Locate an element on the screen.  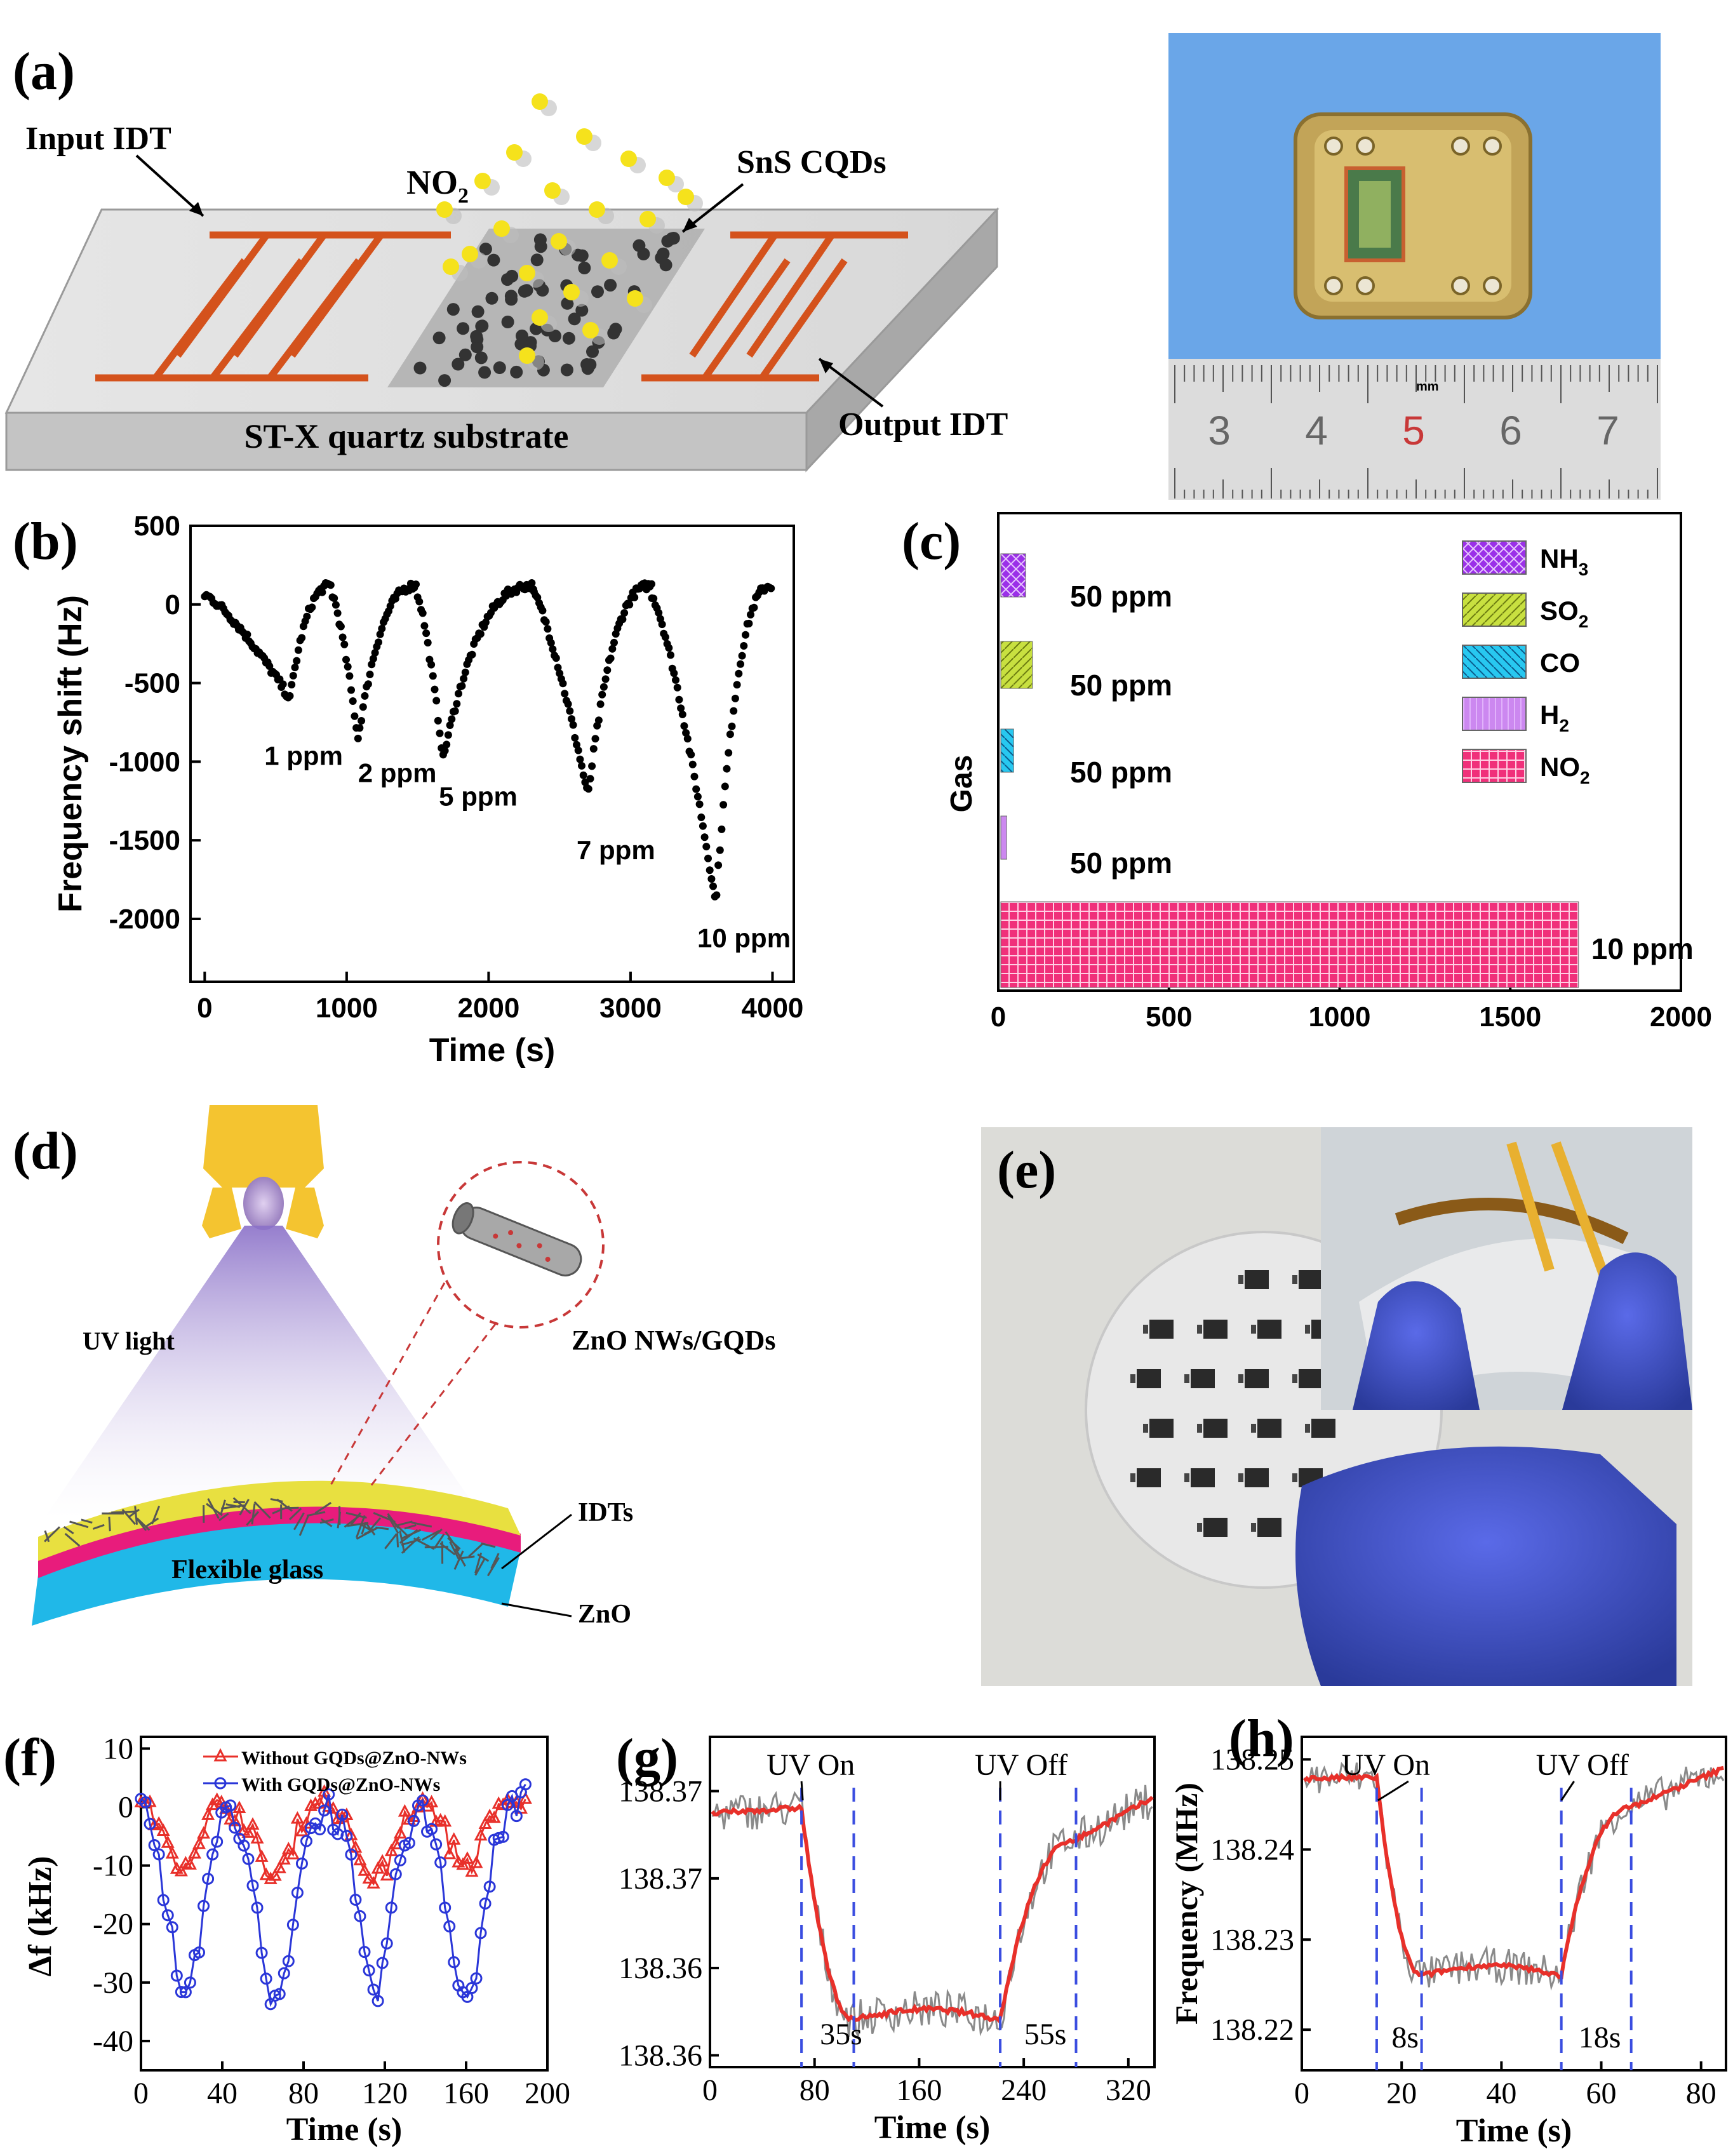
uv-off-label-h: UV Off is located at coordinates (1583, 1765).